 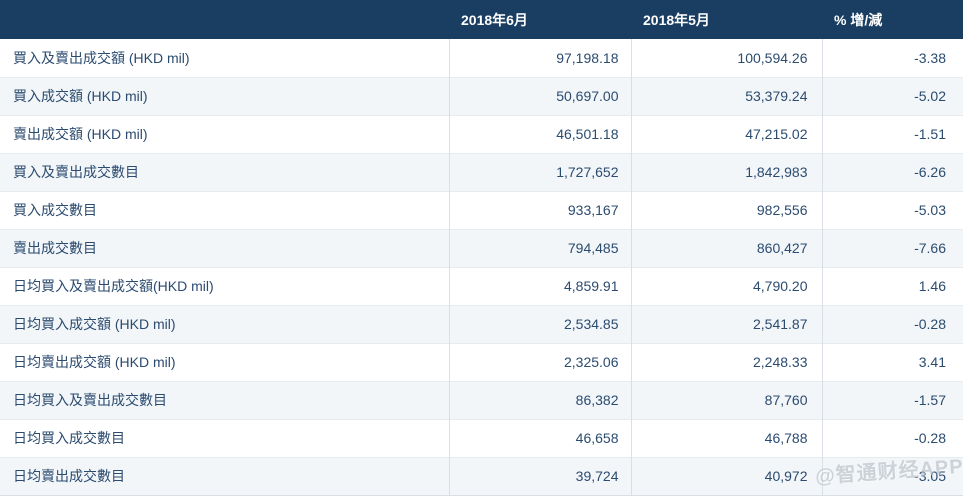 What do you see at coordinates (224, 19) in the screenshot?
I see `header-metric` at bounding box center [224, 19].